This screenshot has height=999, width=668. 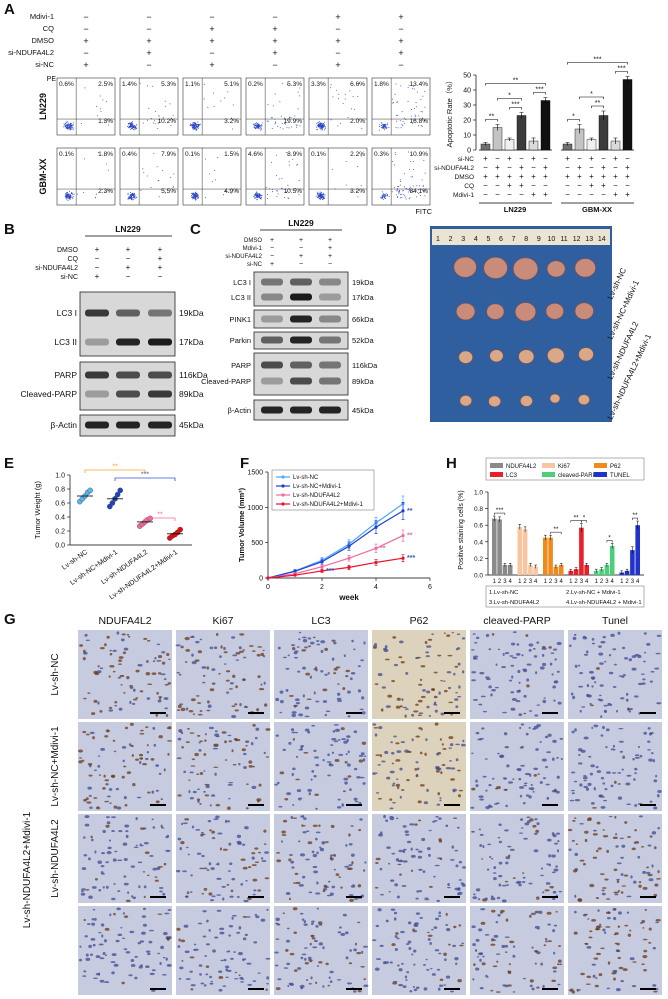 What do you see at coordinates (467, 91) in the screenshot?
I see `y-tick-label: 40` at bounding box center [467, 91].